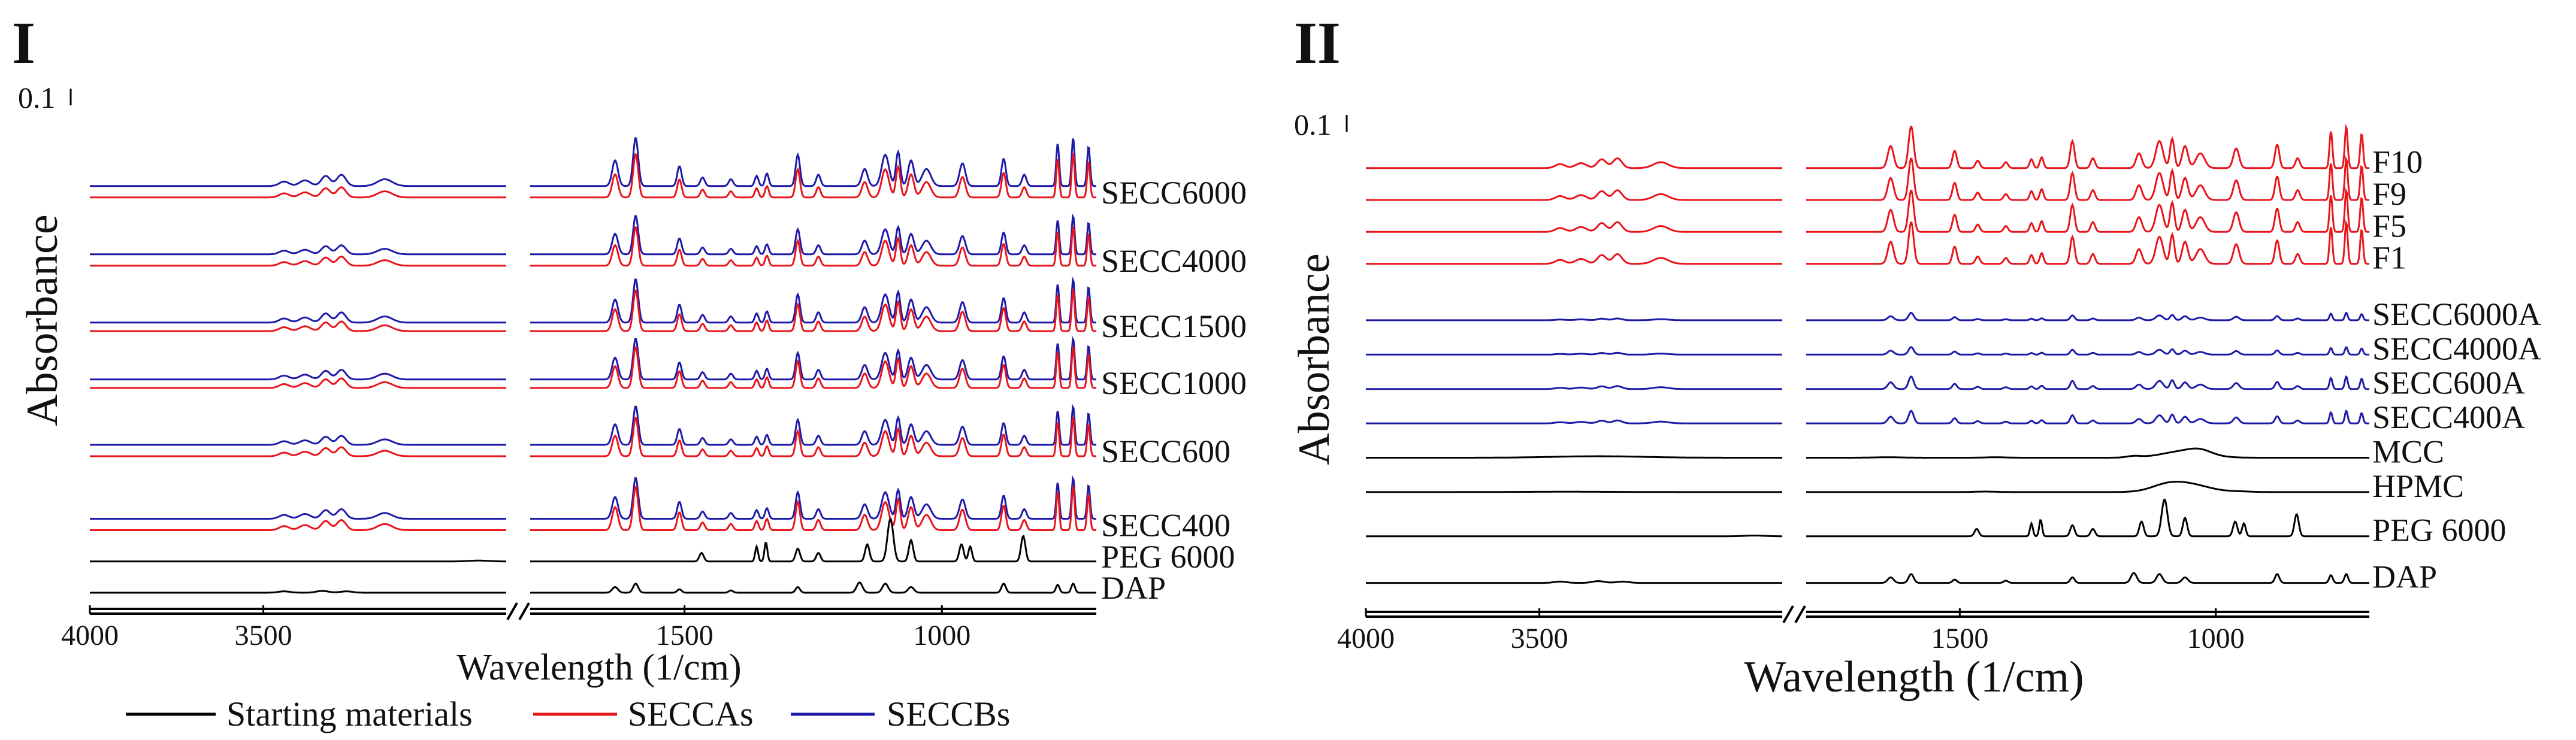 The width and height of the screenshot is (2576, 740). I want to click on series-label-secc600a: SECC600A, so click(2448, 383).